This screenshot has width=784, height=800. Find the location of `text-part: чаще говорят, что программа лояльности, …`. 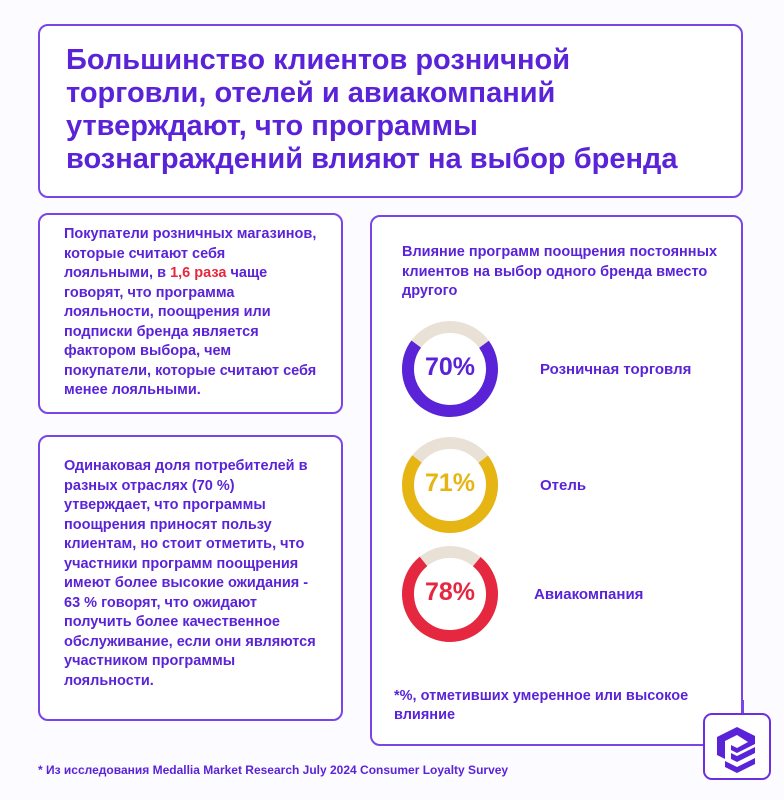

text-part: чаще говорят, что программа лояльности, … is located at coordinates (190, 331).